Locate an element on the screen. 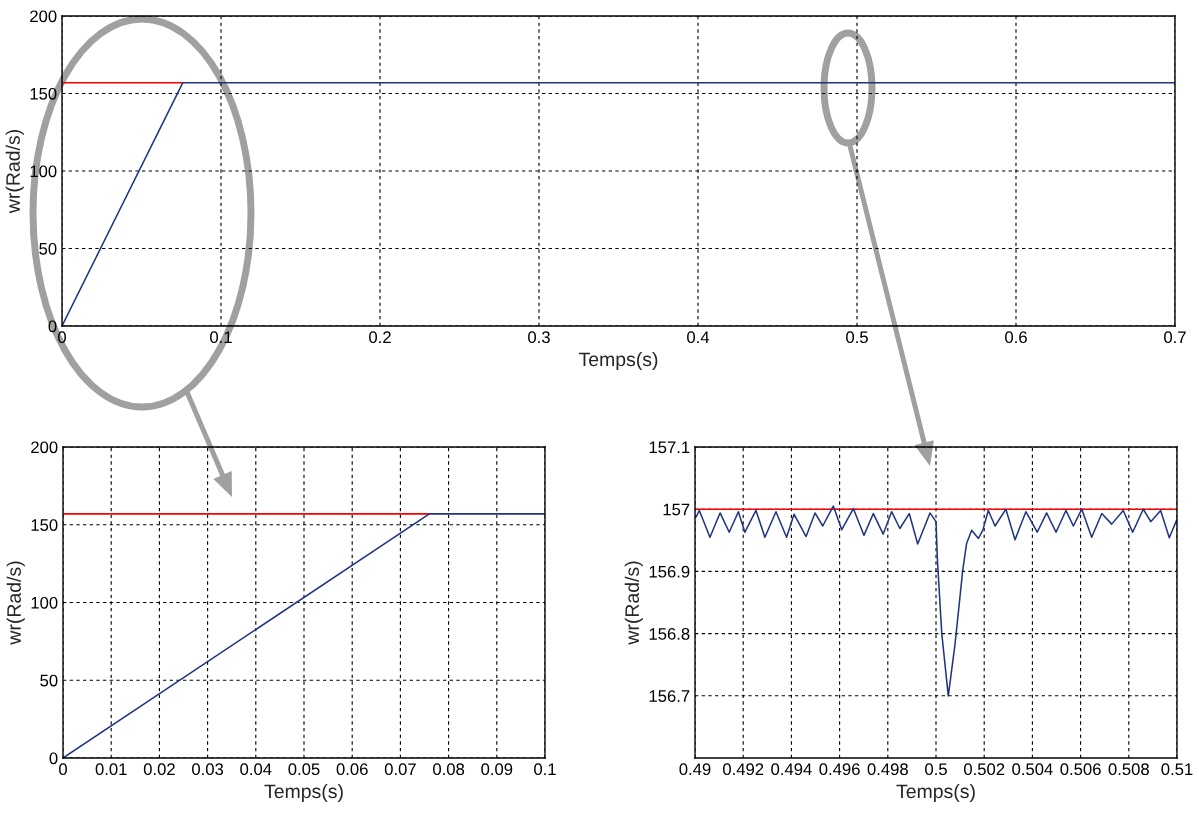  x-tick-label: 0.492 is located at coordinates (743, 769).